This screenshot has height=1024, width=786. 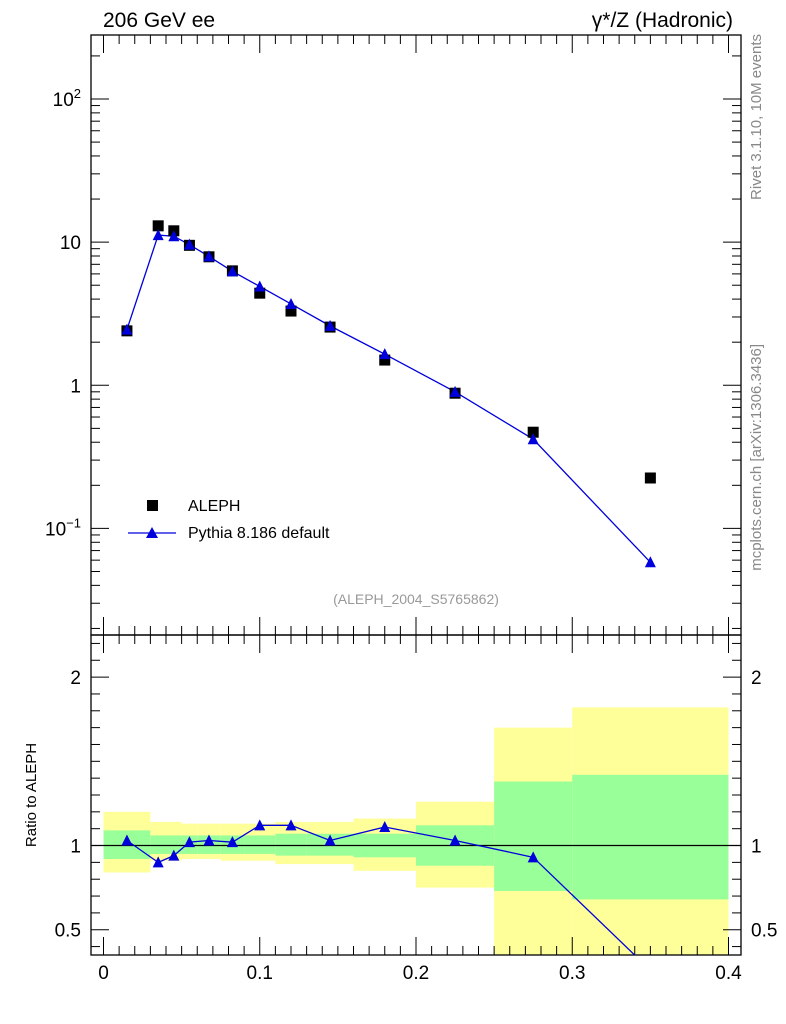 What do you see at coordinates (103, 973) in the screenshot?
I see `x-tick-label: 0` at bounding box center [103, 973].